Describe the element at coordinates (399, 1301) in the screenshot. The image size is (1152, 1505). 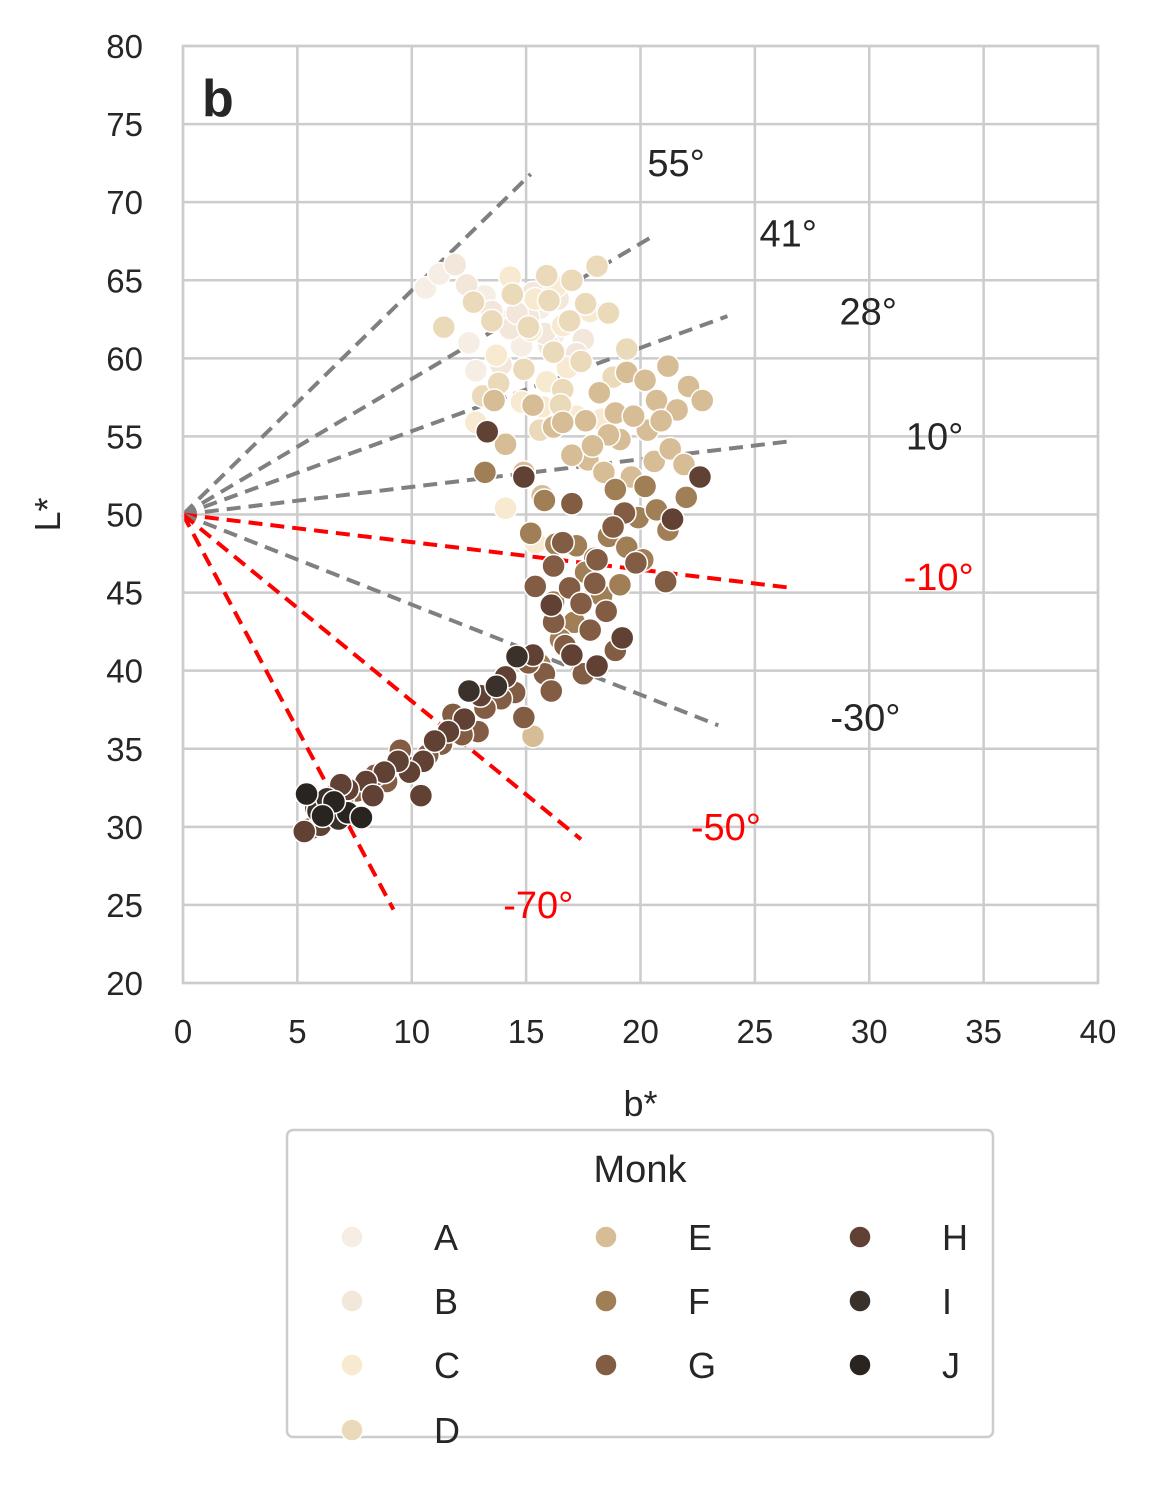
I see `legend-item: B` at that location.